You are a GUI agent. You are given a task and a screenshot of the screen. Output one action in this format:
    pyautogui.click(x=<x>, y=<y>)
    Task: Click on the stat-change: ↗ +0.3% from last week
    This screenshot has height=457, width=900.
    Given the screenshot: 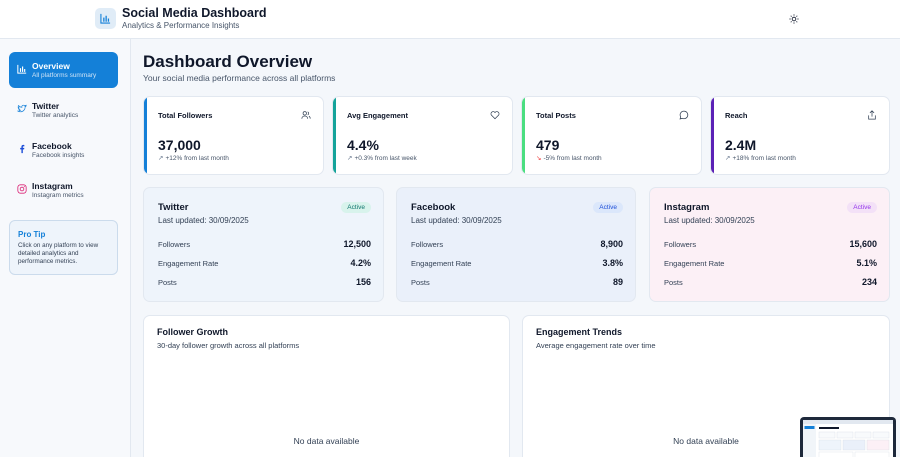 What is the action you would take?
    pyautogui.click(x=382, y=158)
    